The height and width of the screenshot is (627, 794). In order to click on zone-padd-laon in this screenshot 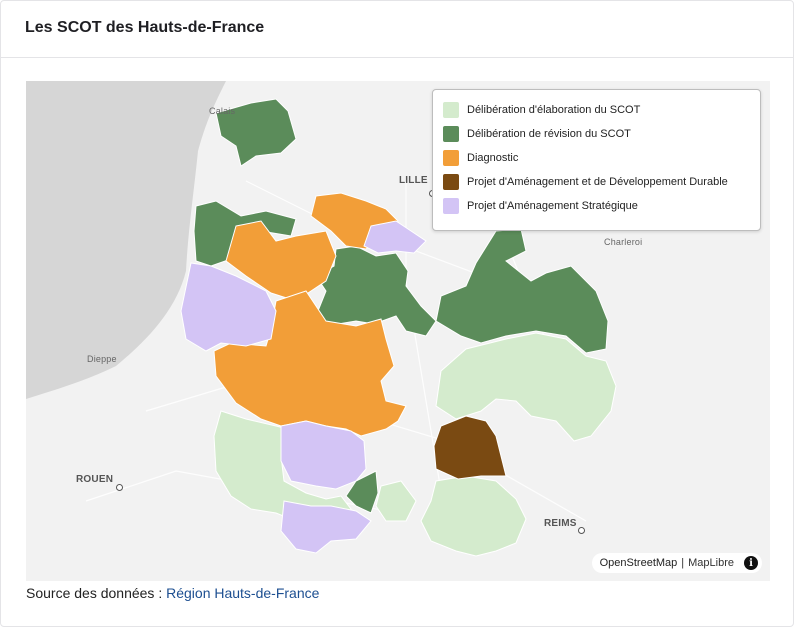, I will do `click(470, 447)`.